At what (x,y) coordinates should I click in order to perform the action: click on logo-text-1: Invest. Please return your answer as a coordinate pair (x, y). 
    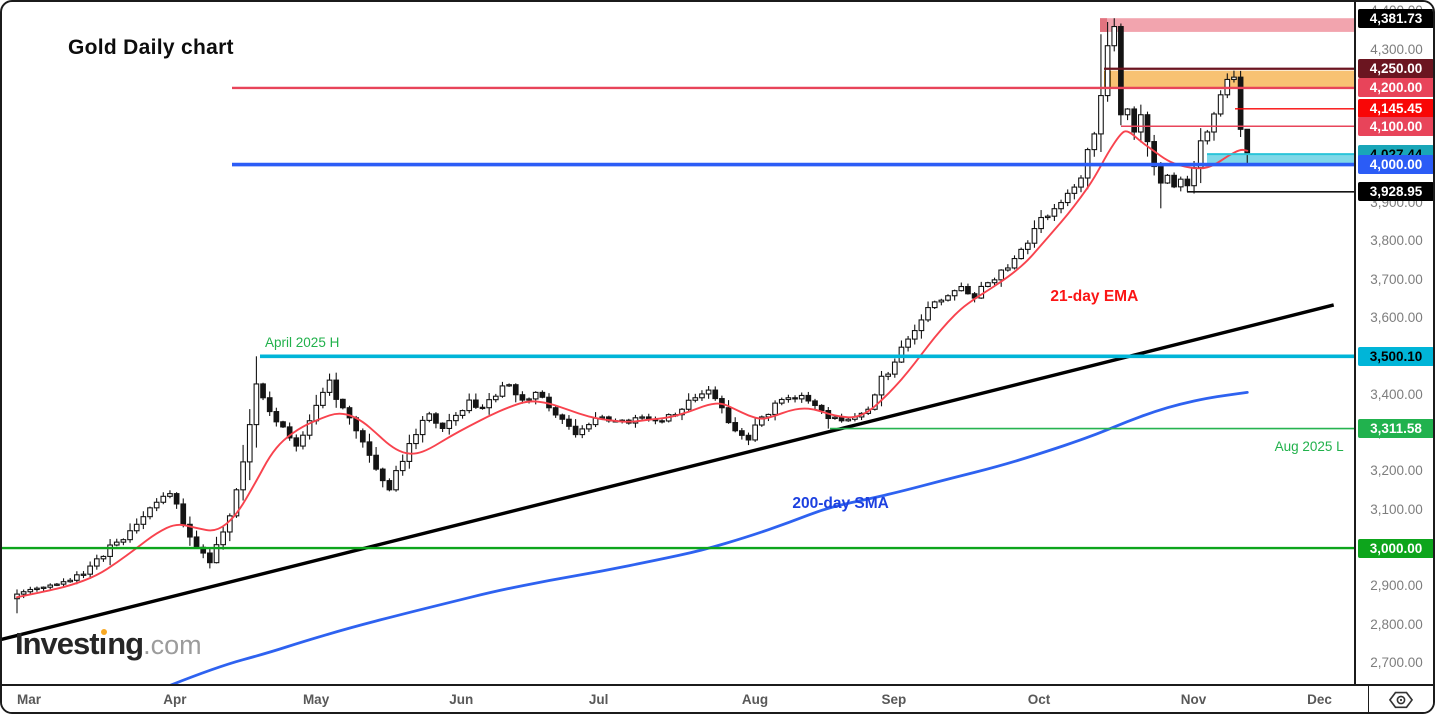
    Looking at the image, I should click on (57, 643).